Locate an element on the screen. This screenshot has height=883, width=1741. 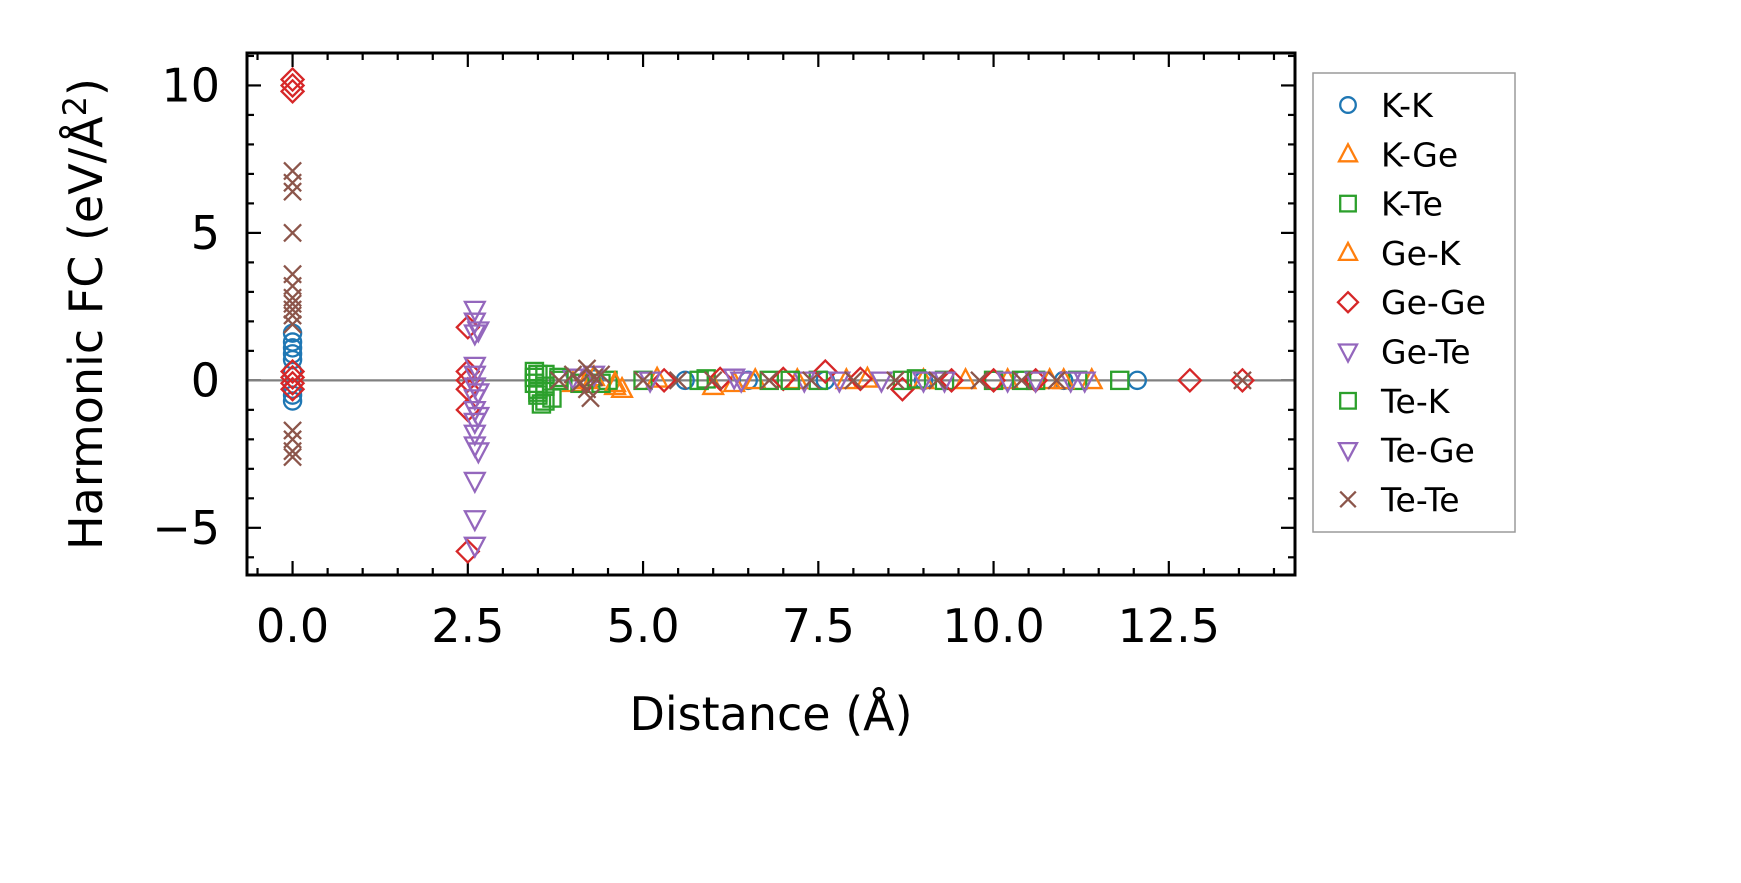
x-tick-label: 7.5 is located at coordinates (818, 626).